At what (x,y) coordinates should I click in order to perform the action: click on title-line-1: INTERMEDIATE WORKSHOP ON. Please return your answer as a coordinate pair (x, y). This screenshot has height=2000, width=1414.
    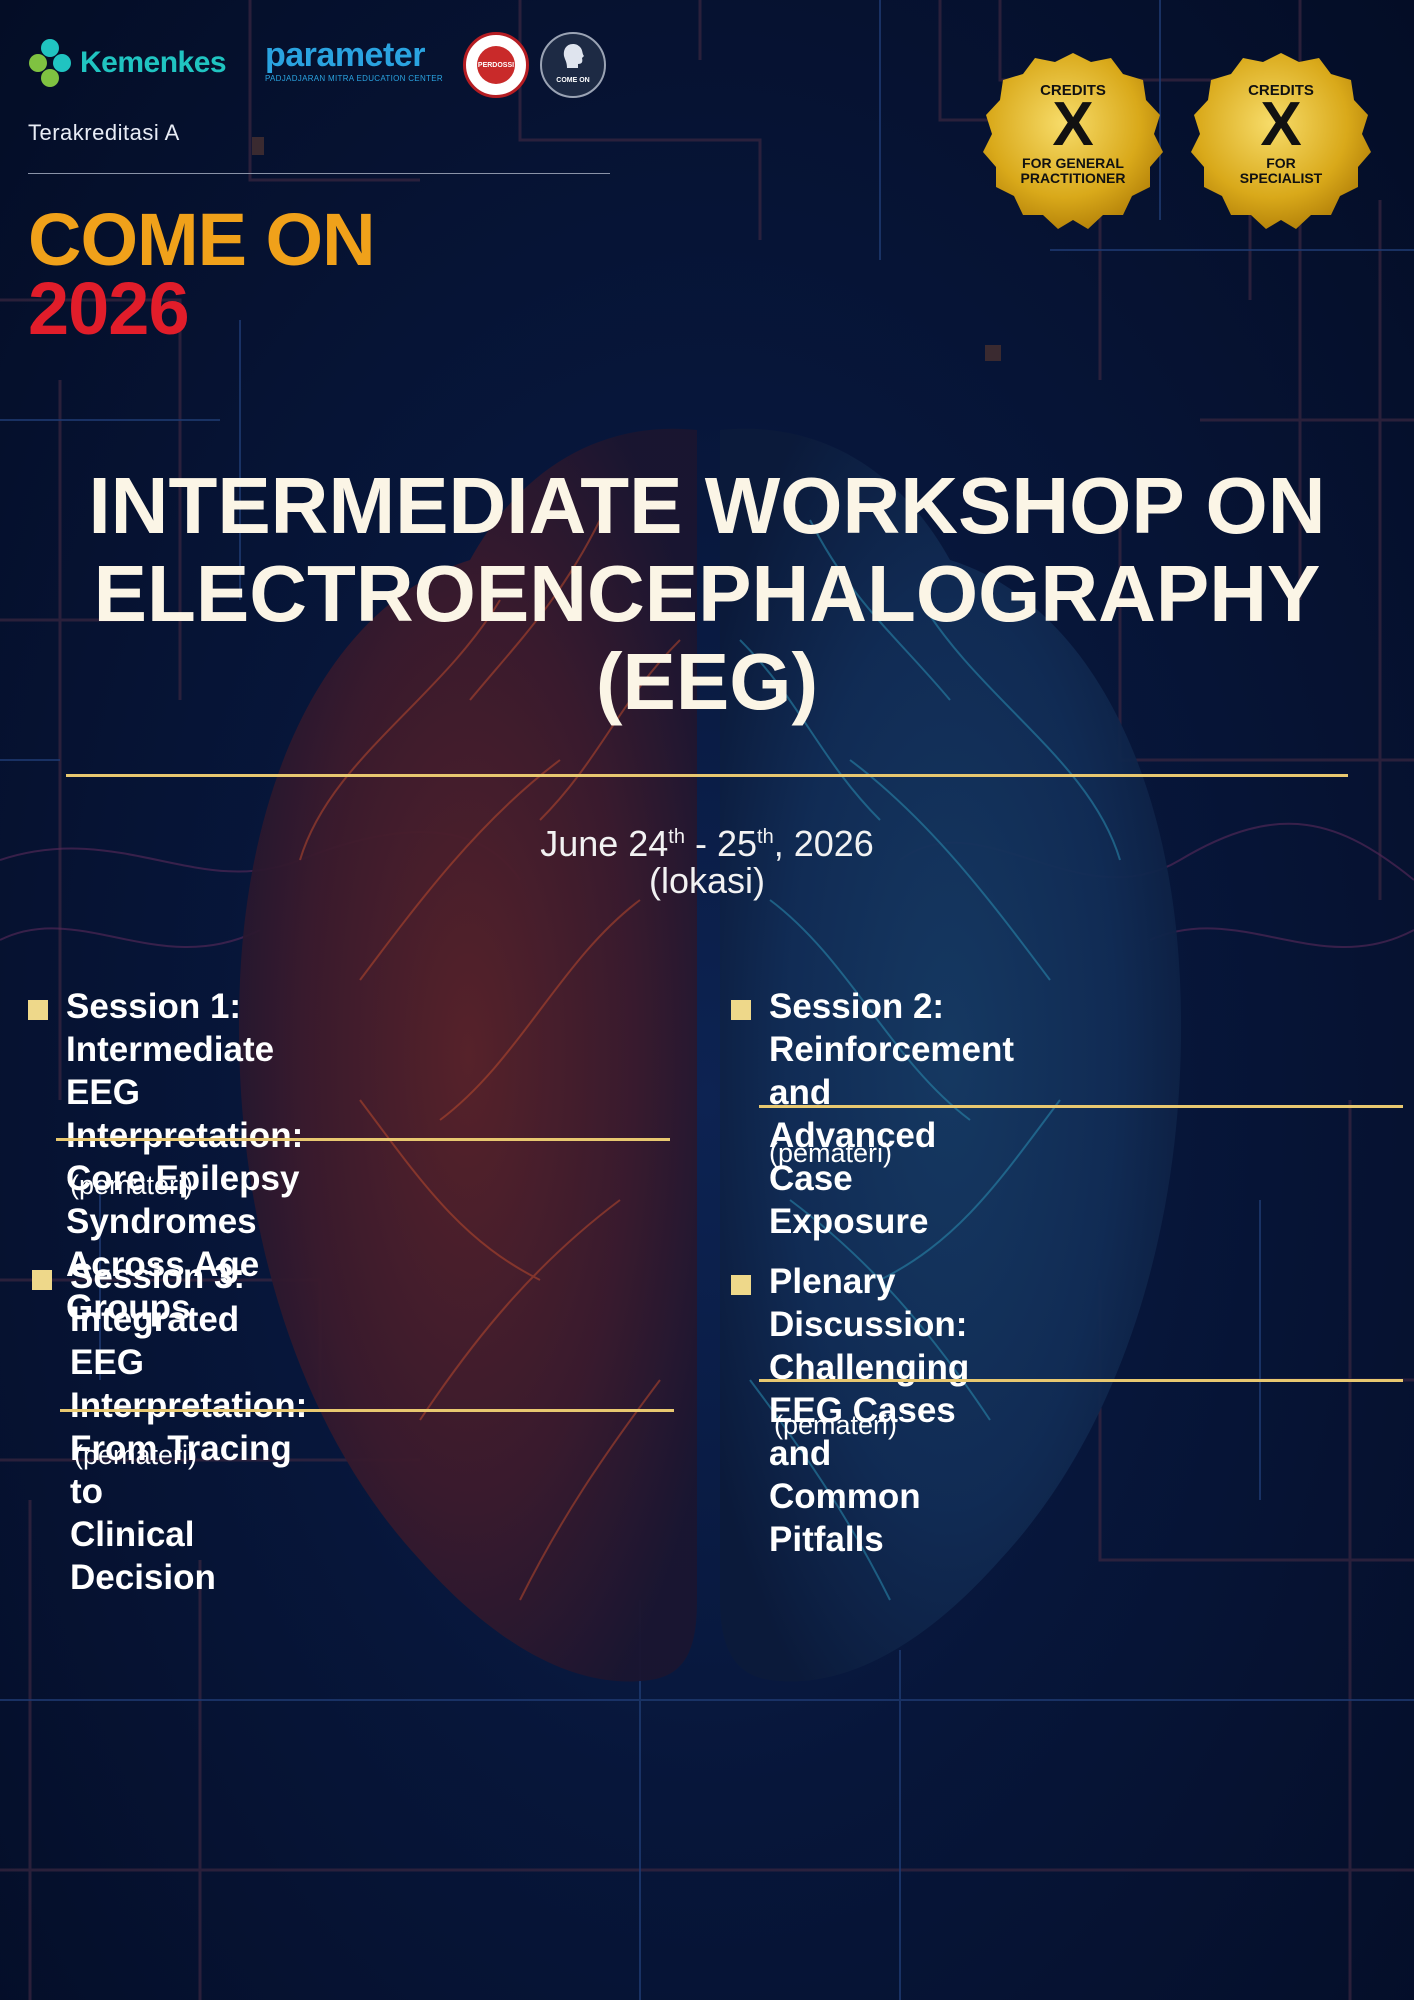
    Looking at the image, I should click on (707, 505).